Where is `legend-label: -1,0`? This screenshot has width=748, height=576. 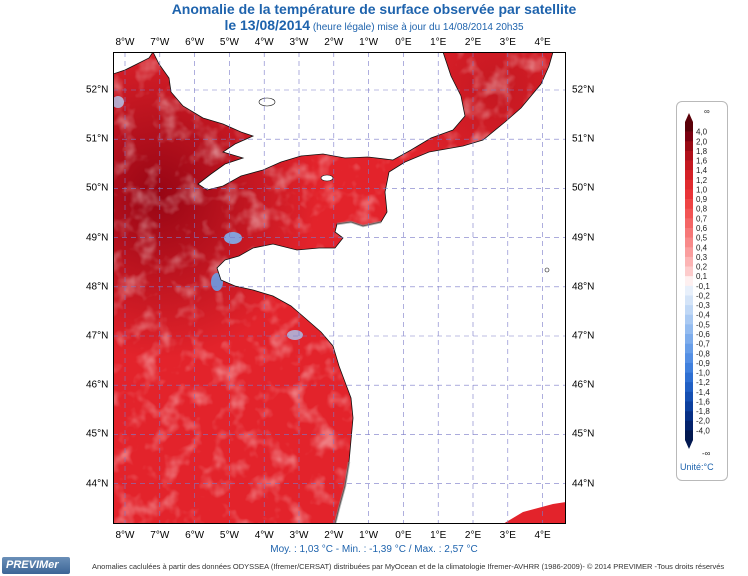
legend-label: -1,0 is located at coordinates (703, 373).